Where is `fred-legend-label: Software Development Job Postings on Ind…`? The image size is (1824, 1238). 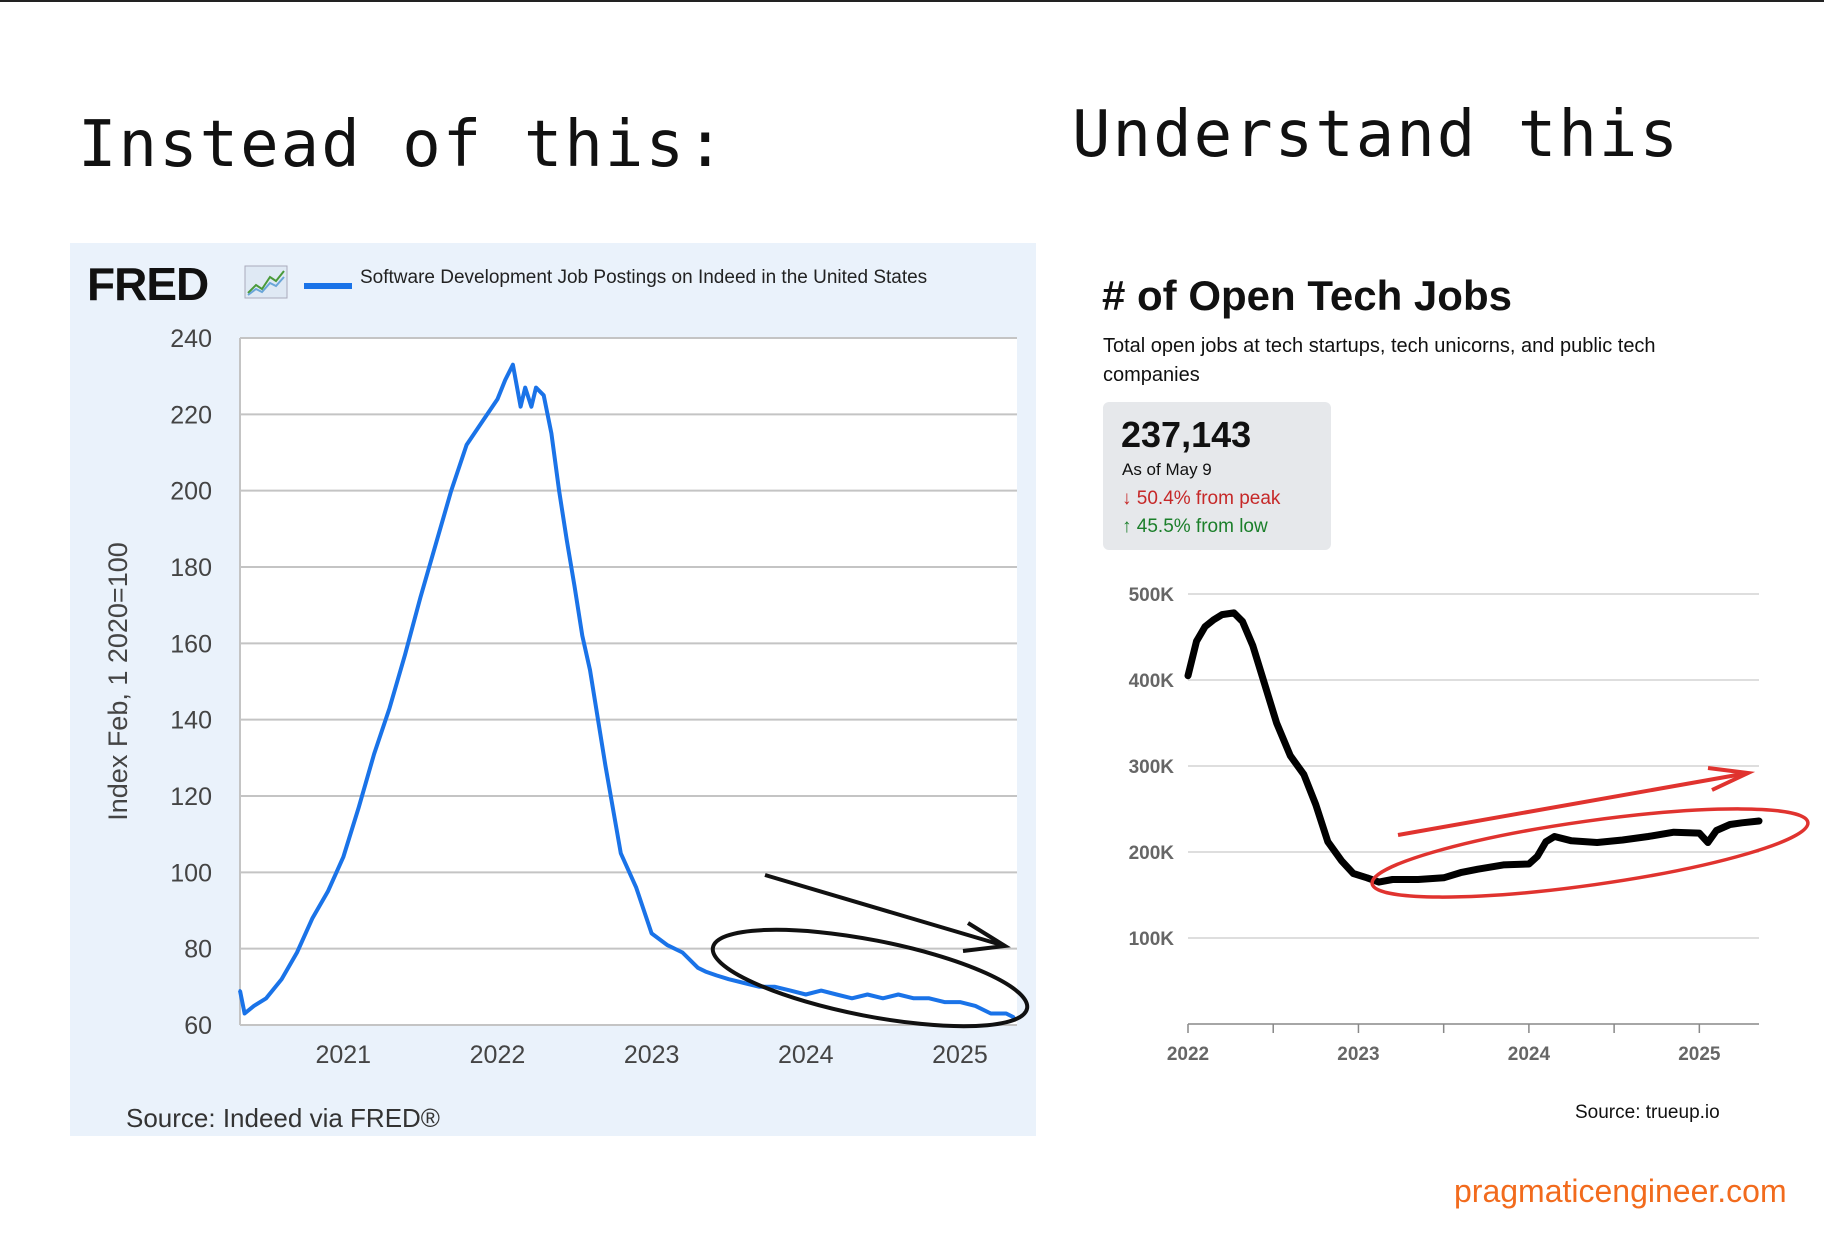 fred-legend-label: Software Development Job Postings on Ind… is located at coordinates (644, 277).